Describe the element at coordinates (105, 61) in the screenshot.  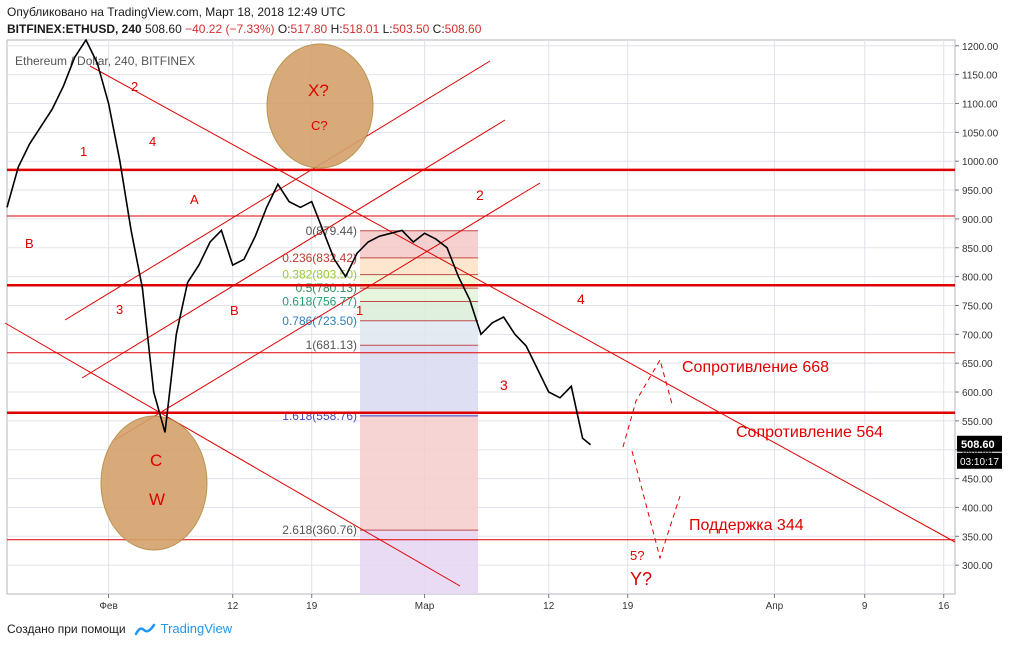
I see `chart-title: Ethereum / Dollar, 240, BITFINEX` at that location.